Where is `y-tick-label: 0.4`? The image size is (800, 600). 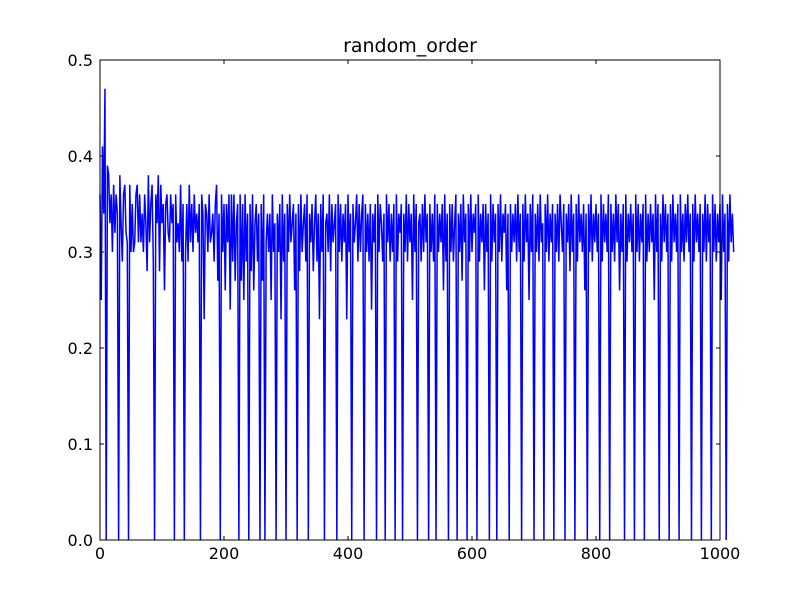
y-tick-label: 0.4 is located at coordinates (80, 156).